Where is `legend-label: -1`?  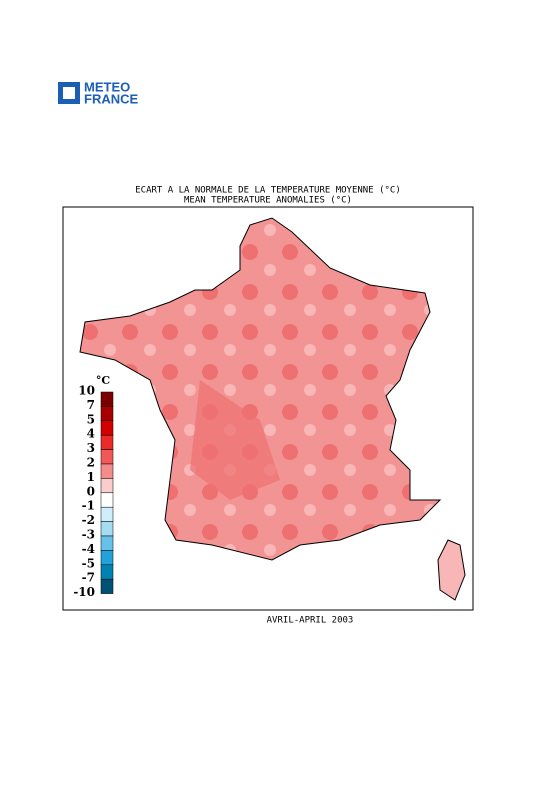
legend-label: -1 is located at coordinates (88, 506).